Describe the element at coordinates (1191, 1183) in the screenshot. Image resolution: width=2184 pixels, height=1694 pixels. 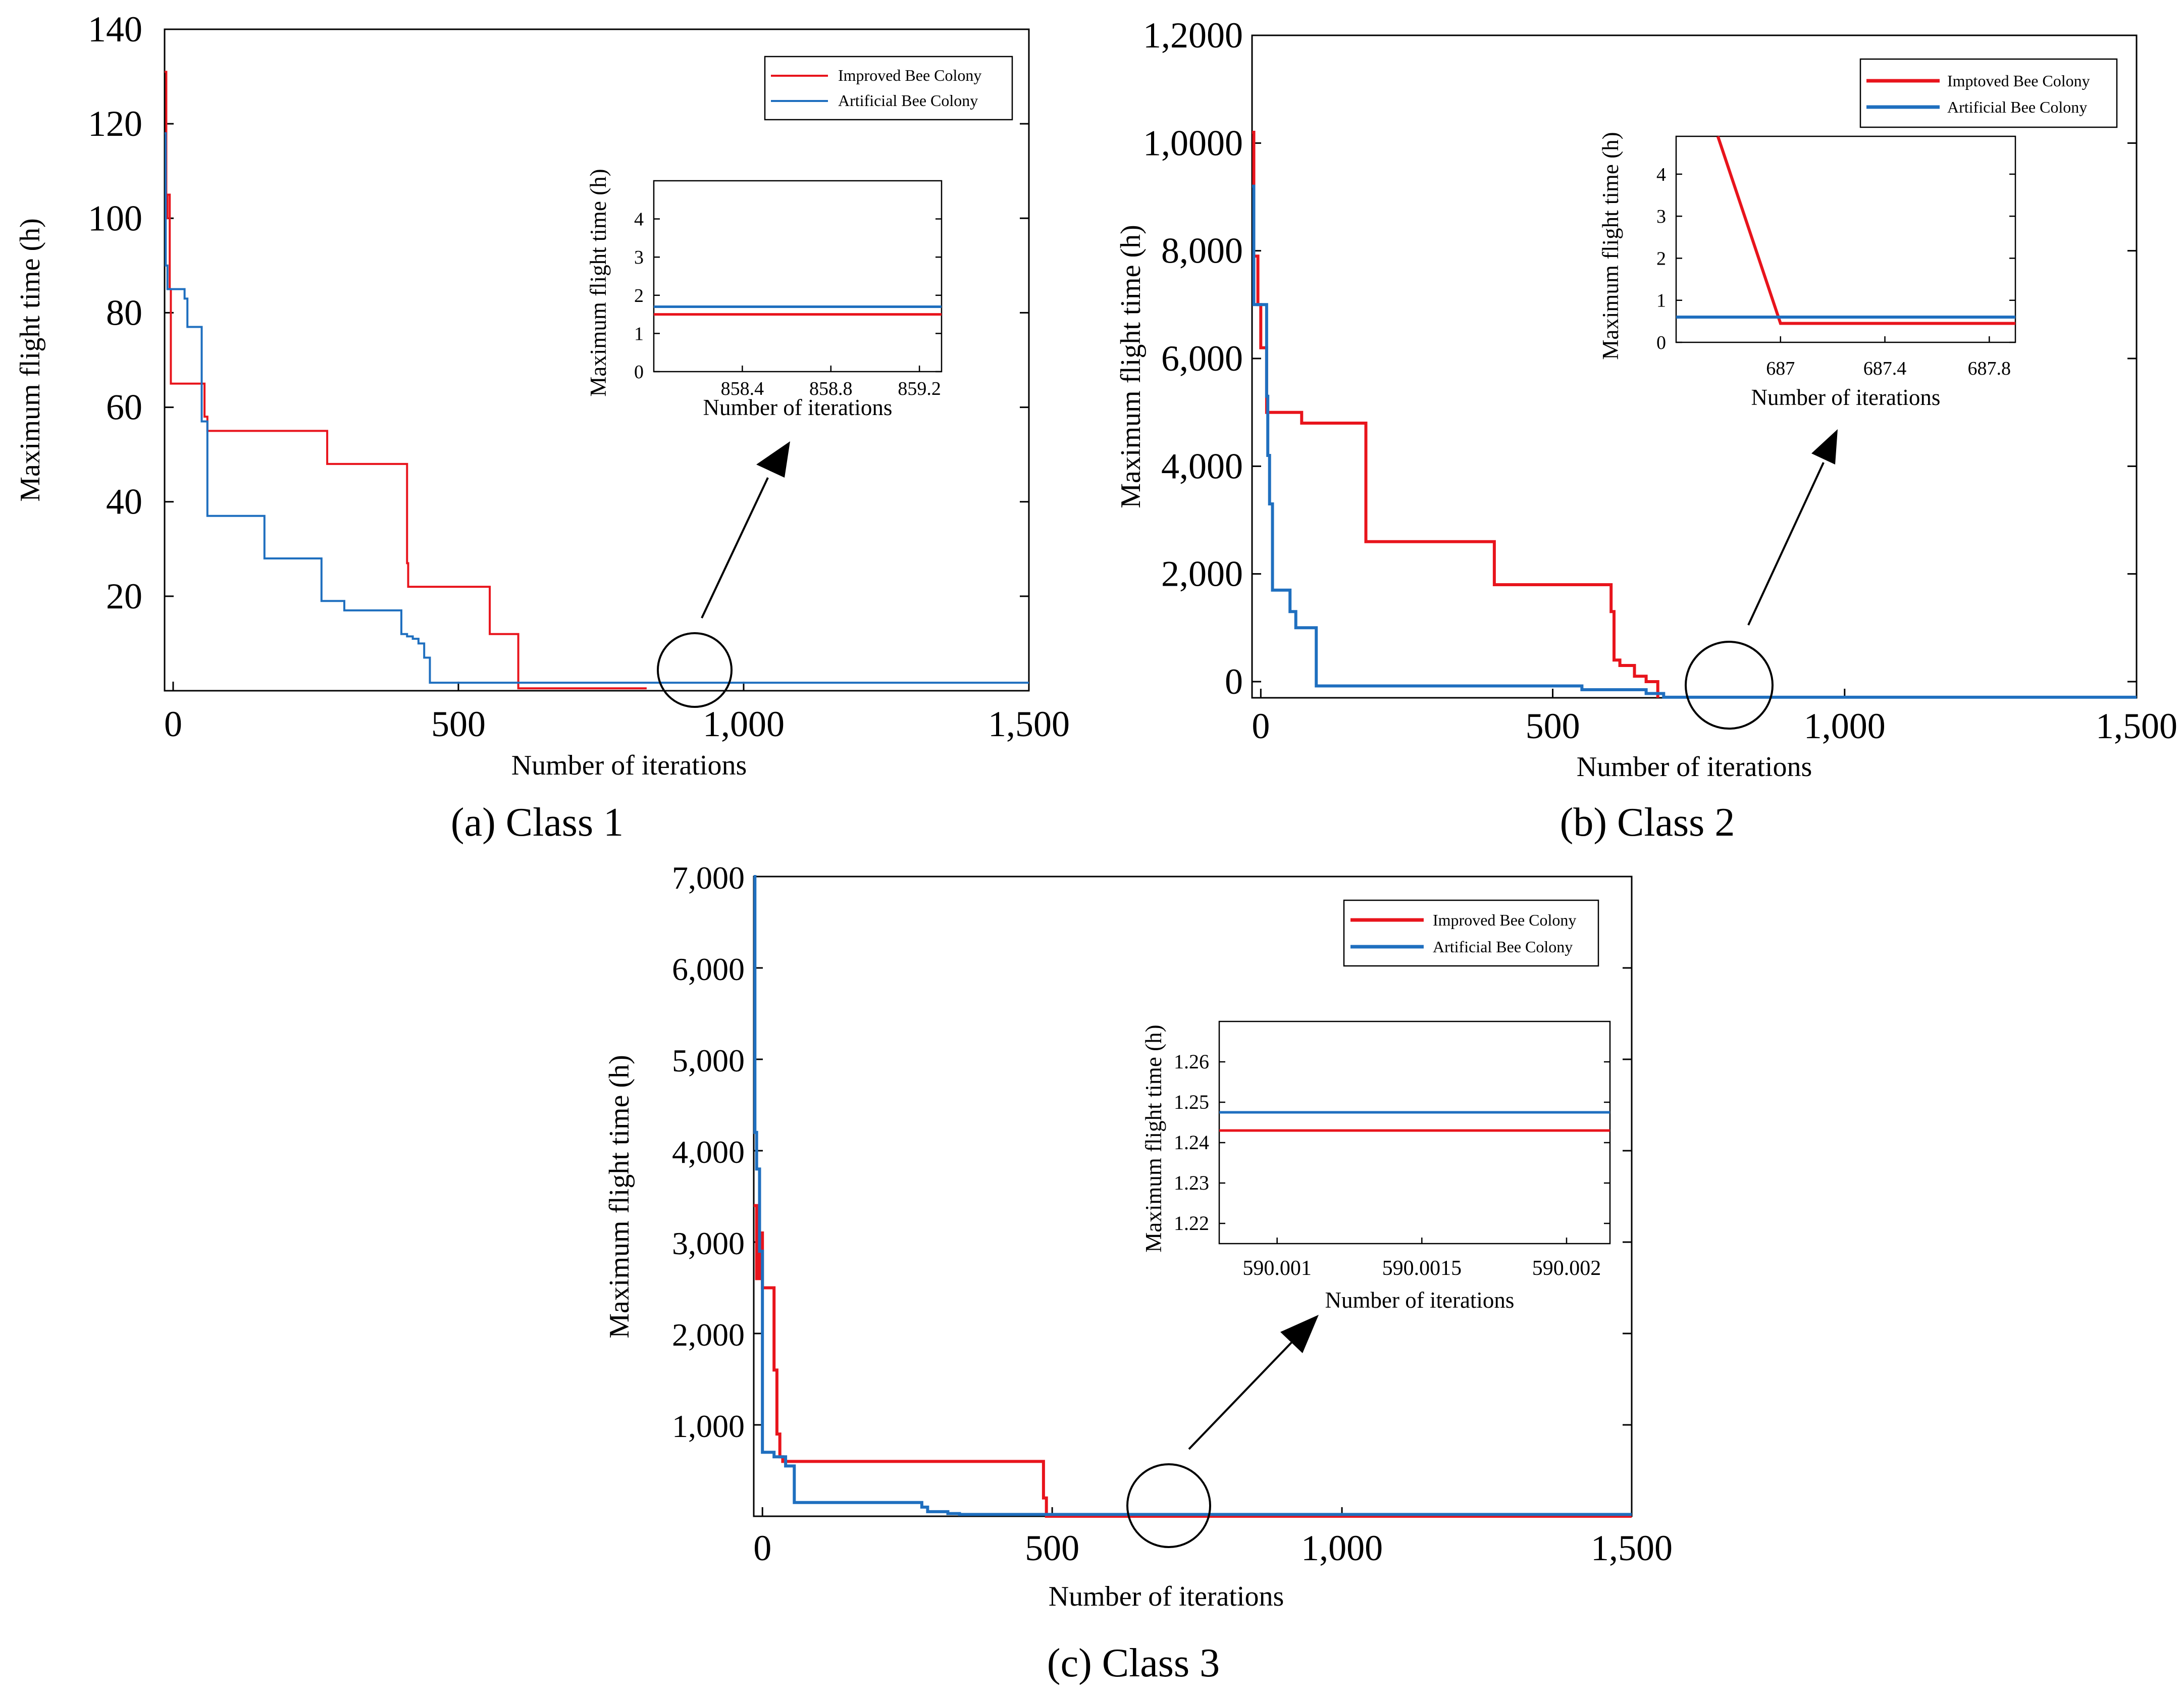
I see `panel-c-inset-ytick-label: 1.23` at that location.